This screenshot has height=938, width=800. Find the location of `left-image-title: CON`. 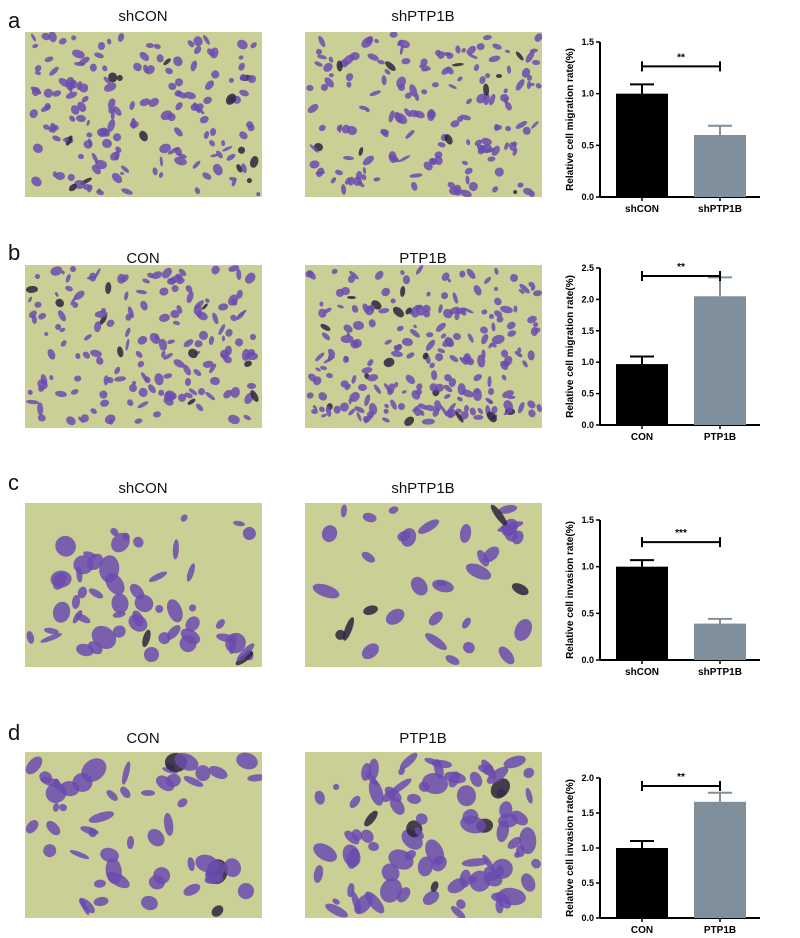

left-image-title: CON is located at coordinates (143, 258).